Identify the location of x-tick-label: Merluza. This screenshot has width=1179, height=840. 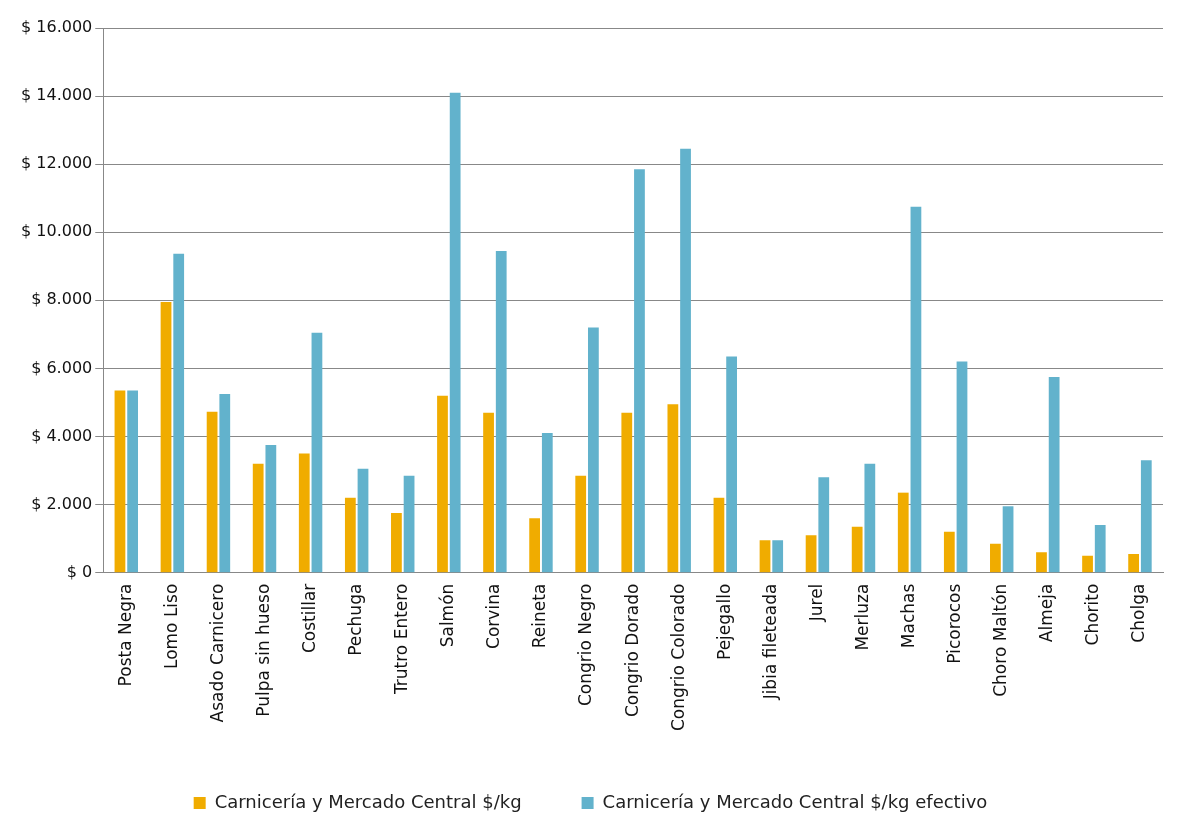
(861, 617).